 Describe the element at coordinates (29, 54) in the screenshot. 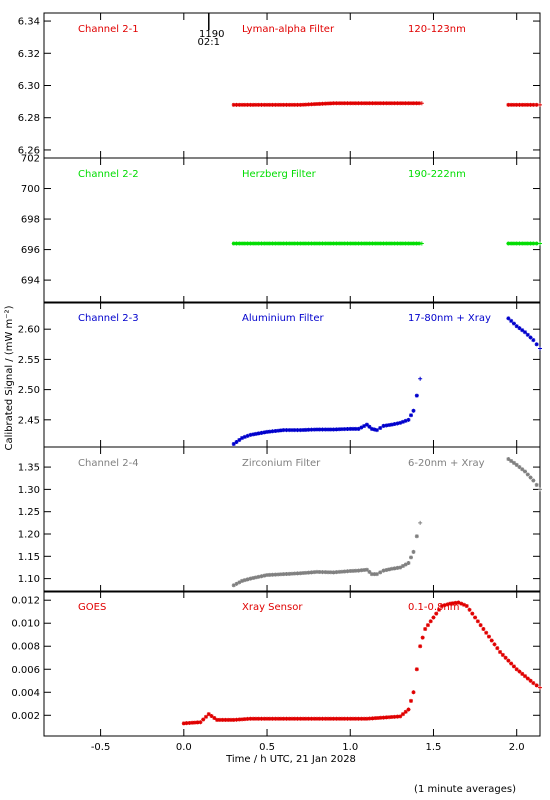

I see `y-tick-label: 6.32` at that location.